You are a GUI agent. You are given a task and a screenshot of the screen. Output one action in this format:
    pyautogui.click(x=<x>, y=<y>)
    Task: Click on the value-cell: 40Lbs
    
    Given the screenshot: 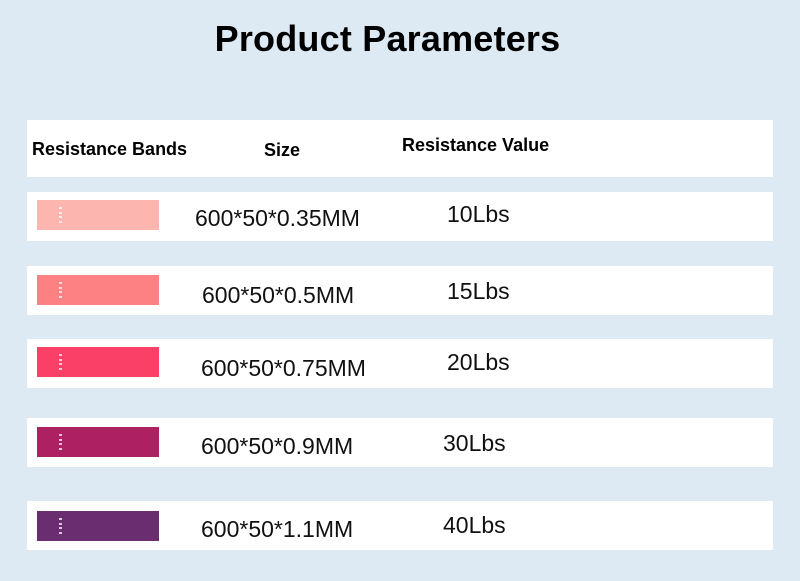 What is the action you would take?
    pyautogui.click(x=474, y=525)
    